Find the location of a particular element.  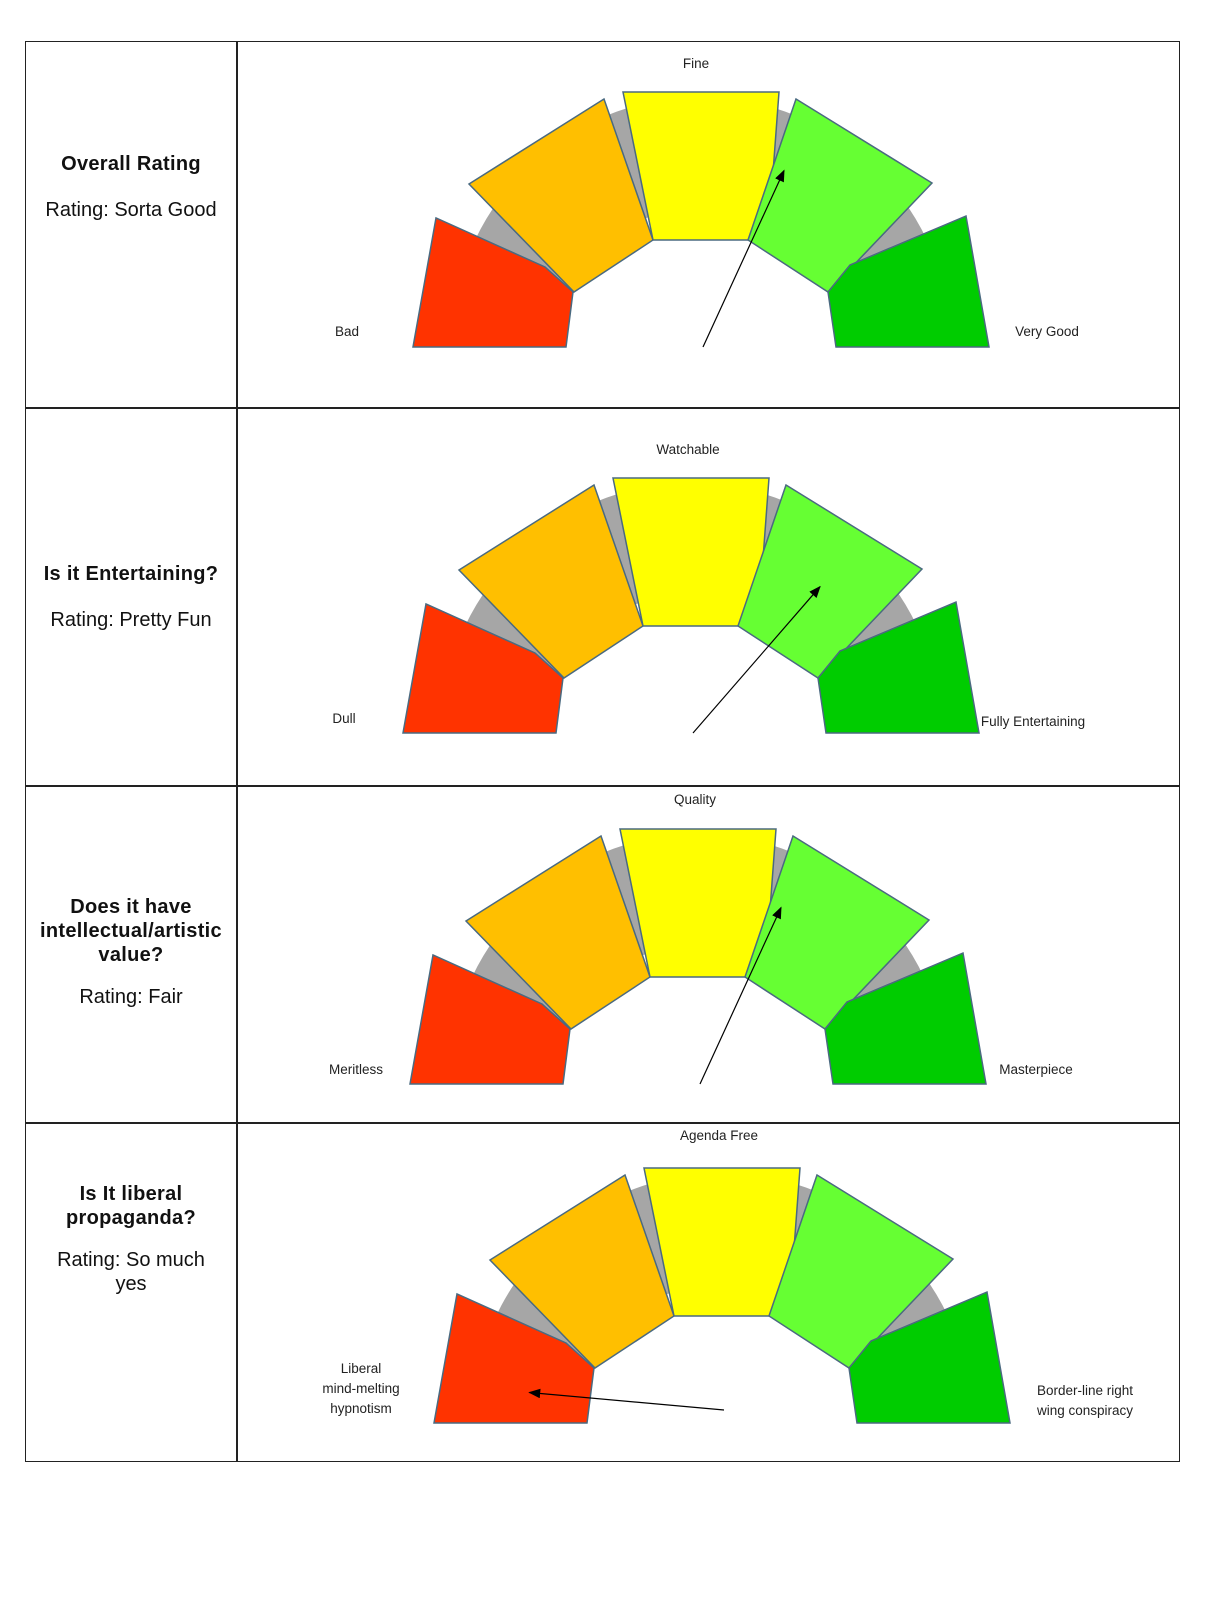

gauge-max-label: Fully Entertaining is located at coordinates (1033, 721).